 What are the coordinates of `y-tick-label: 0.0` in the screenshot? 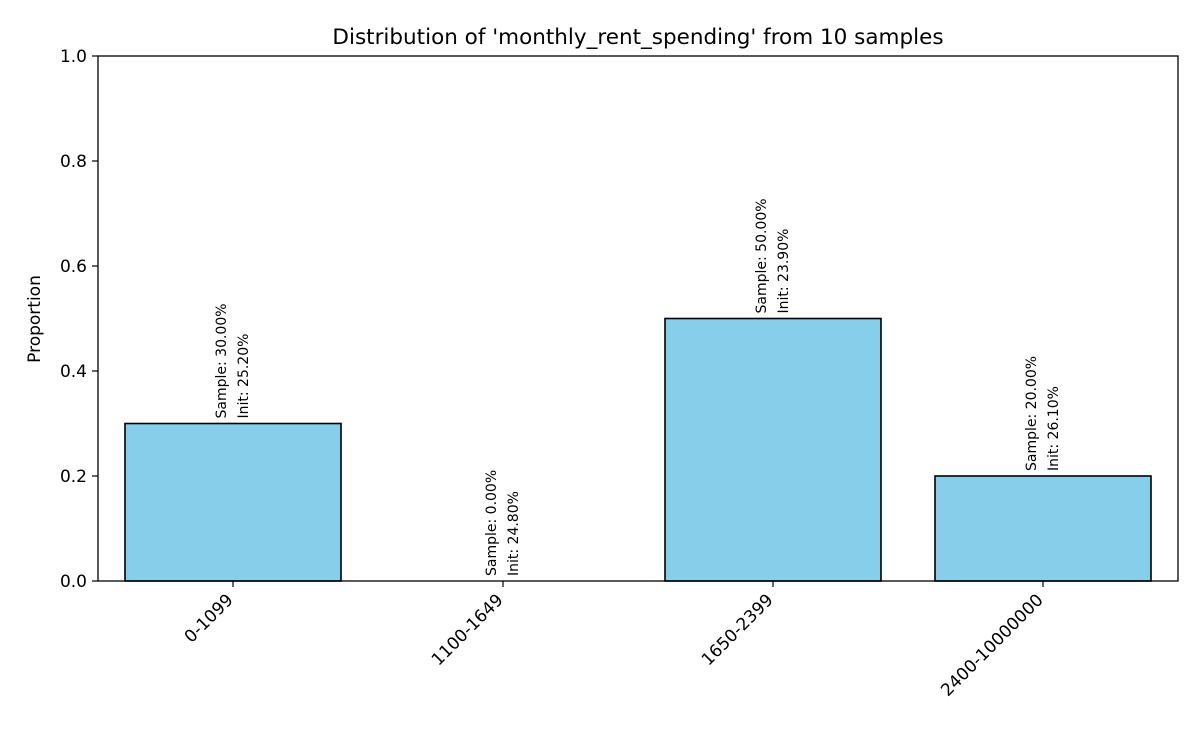 It's located at (73, 582).